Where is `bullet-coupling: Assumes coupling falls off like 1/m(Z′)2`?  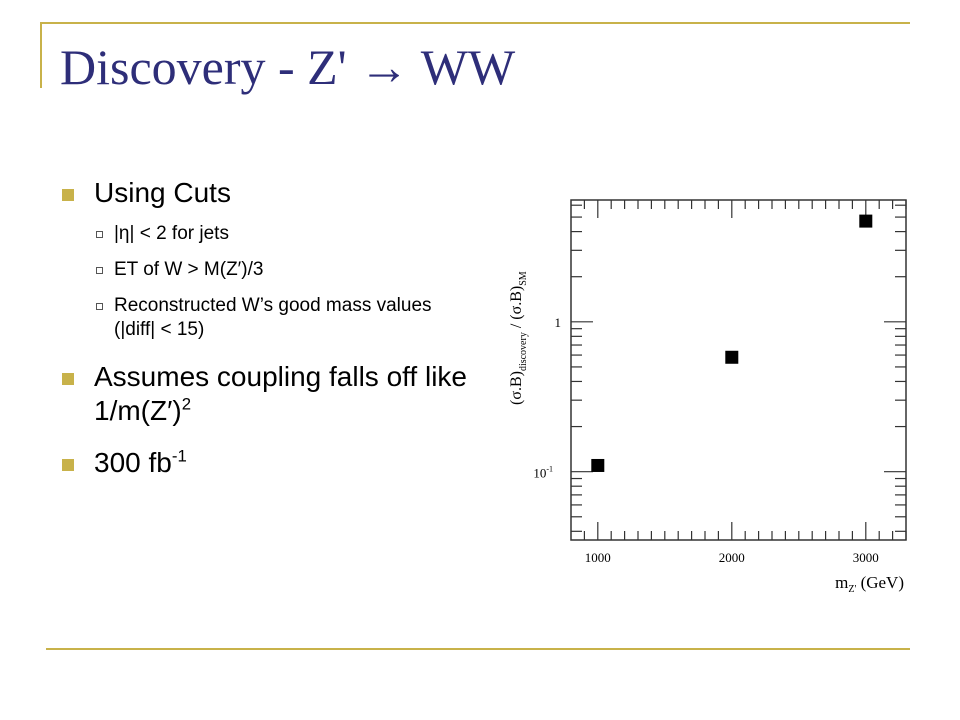
bullet-coupling: Assumes coupling falls off like 1/m(Z′)2 is located at coordinates (265, 394).